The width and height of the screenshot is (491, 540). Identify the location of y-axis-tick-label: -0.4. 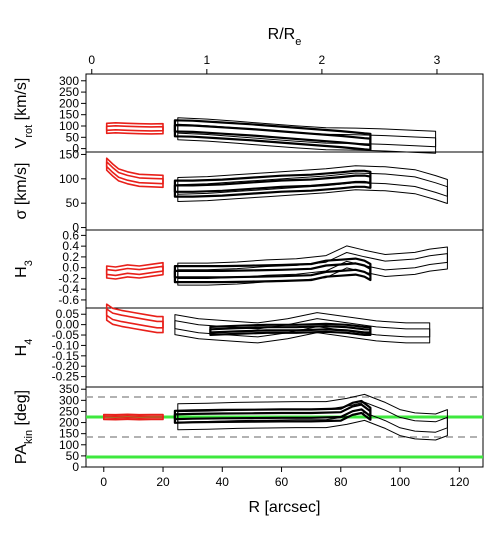
(68, 289).